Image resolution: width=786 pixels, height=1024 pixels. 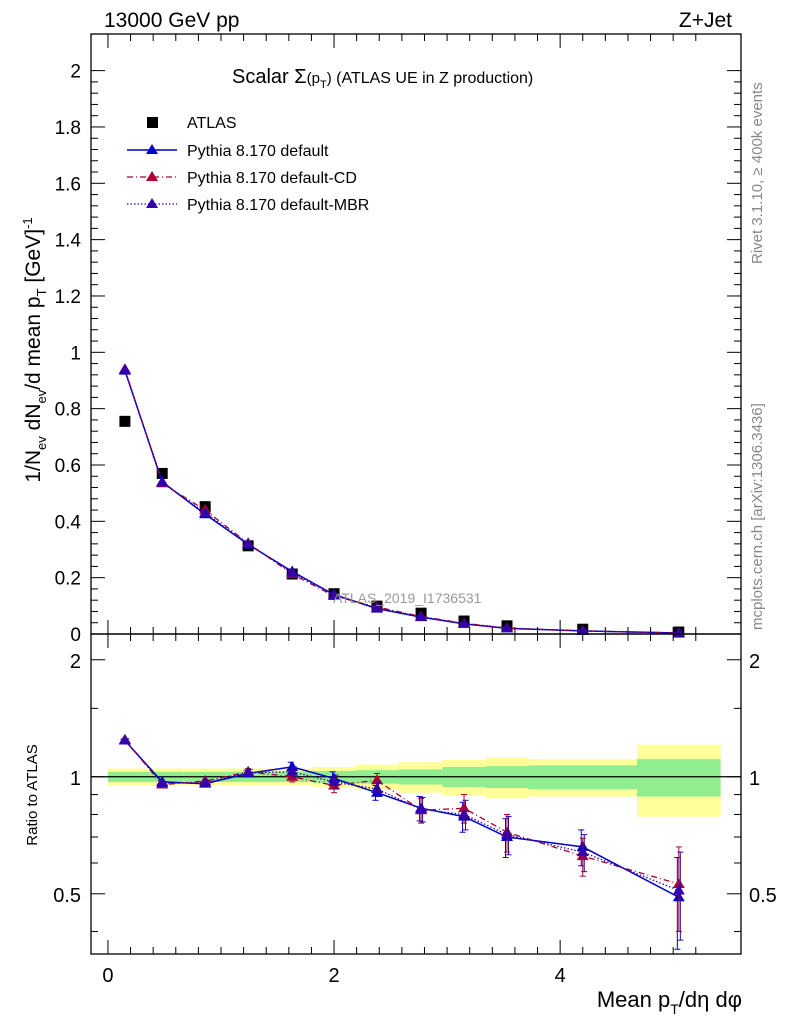 What do you see at coordinates (633, 999) in the screenshot?
I see `xlabel-pre: Mean p` at bounding box center [633, 999].